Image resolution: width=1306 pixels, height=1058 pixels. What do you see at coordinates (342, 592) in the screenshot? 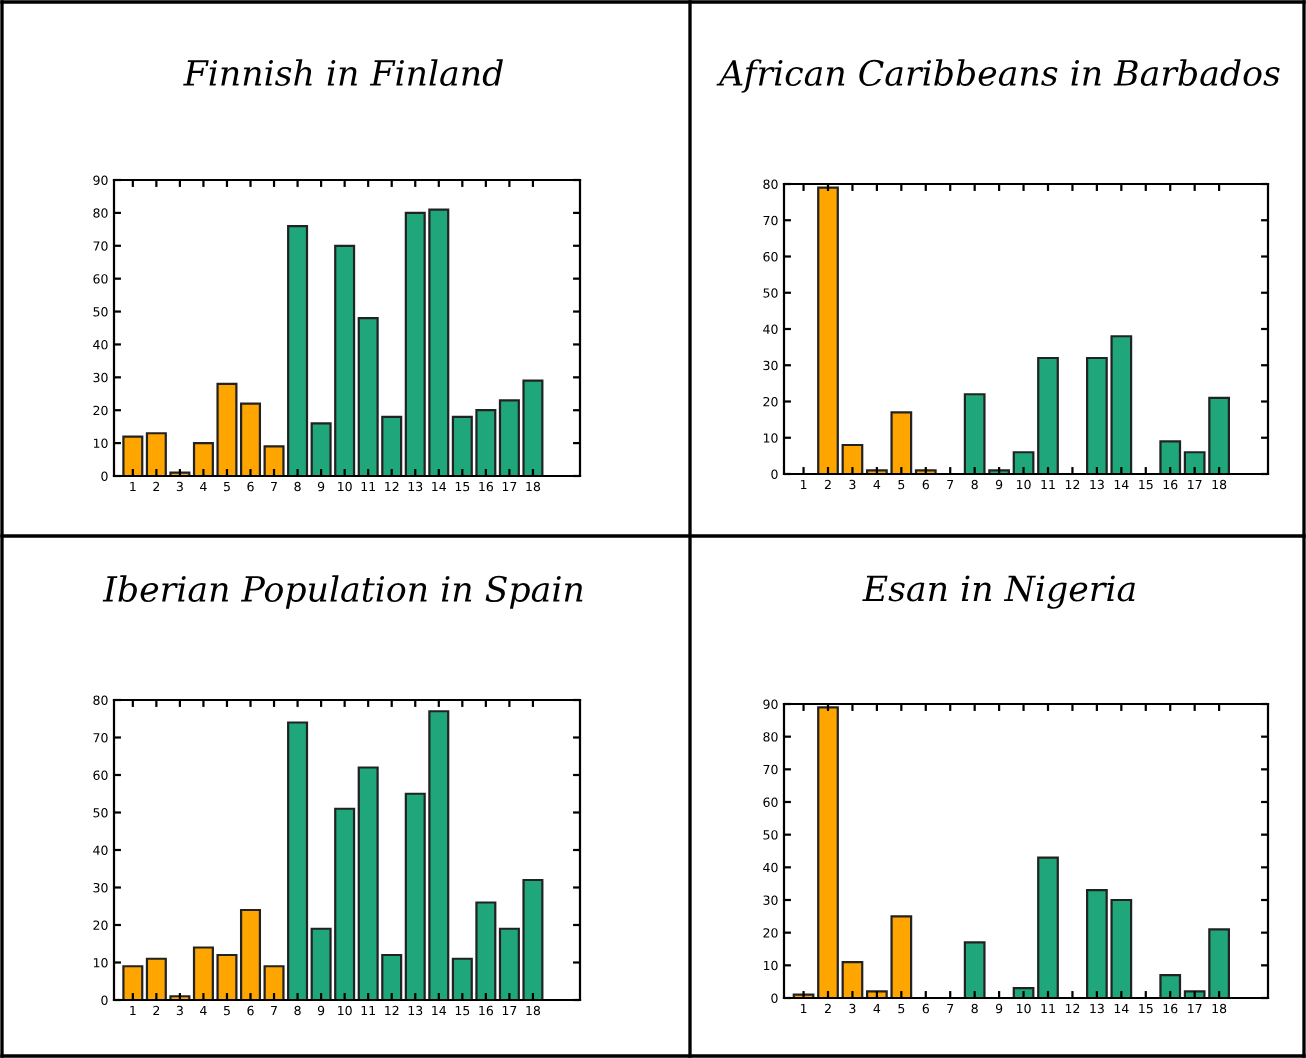
I see `chart-title: Iberian Population in Spain` at bounding box center [342, 592].